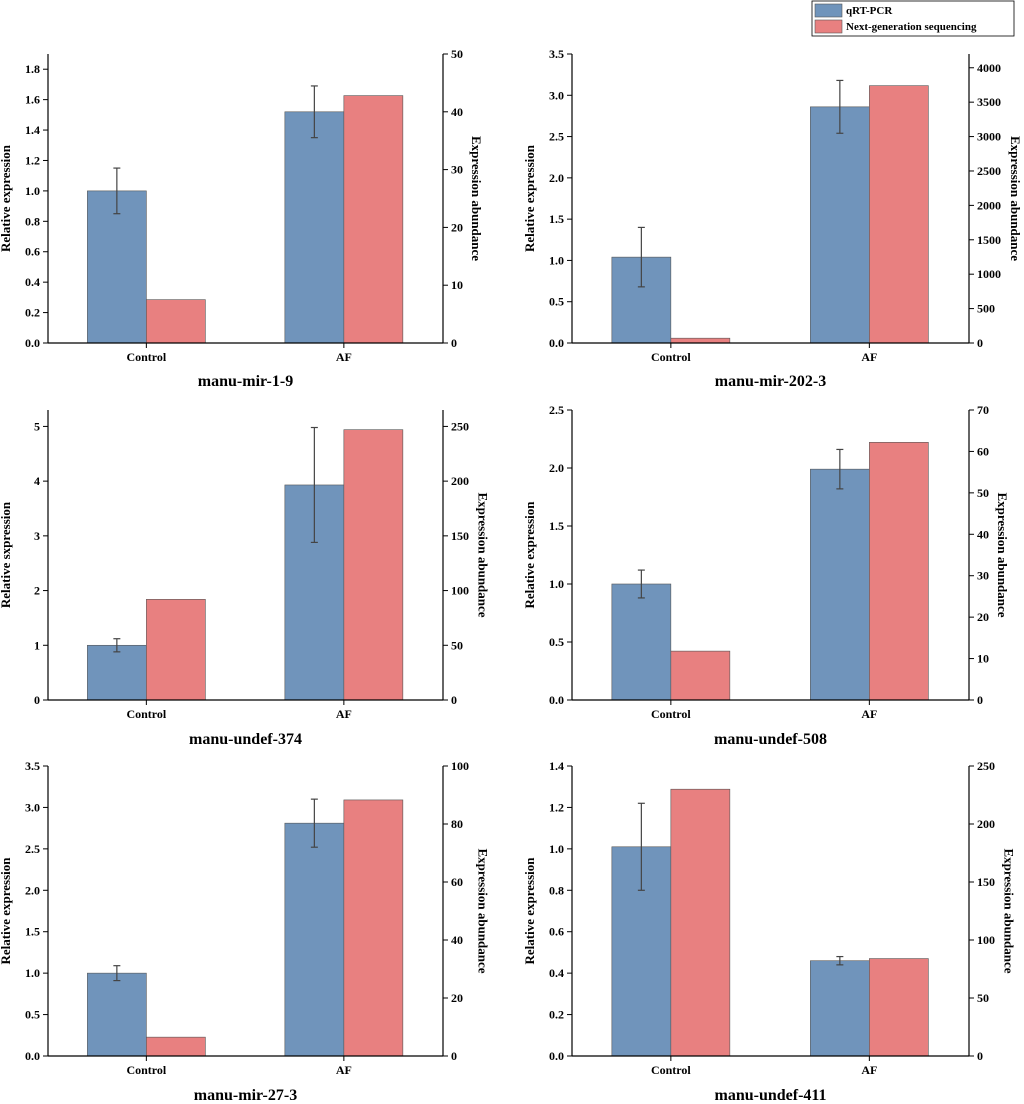 Image resolution: width=1024 pixels, height=1104 pixels. What do you see at coordinates (245, 1095) in the screenshot?
I see `panel-title: manu-mir-27-3` at bounding box center [245, 1095].